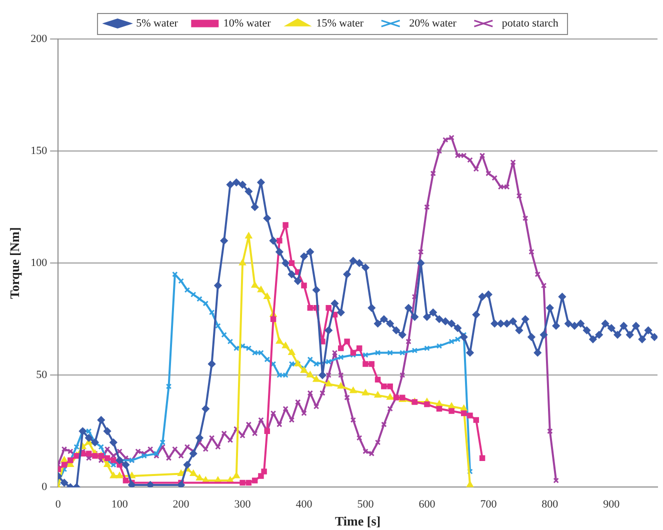 The image size is (663, 530). Describe the element at coordinates (157, 23) in the screenshot. I see `legend-label: 5% water` at that location.